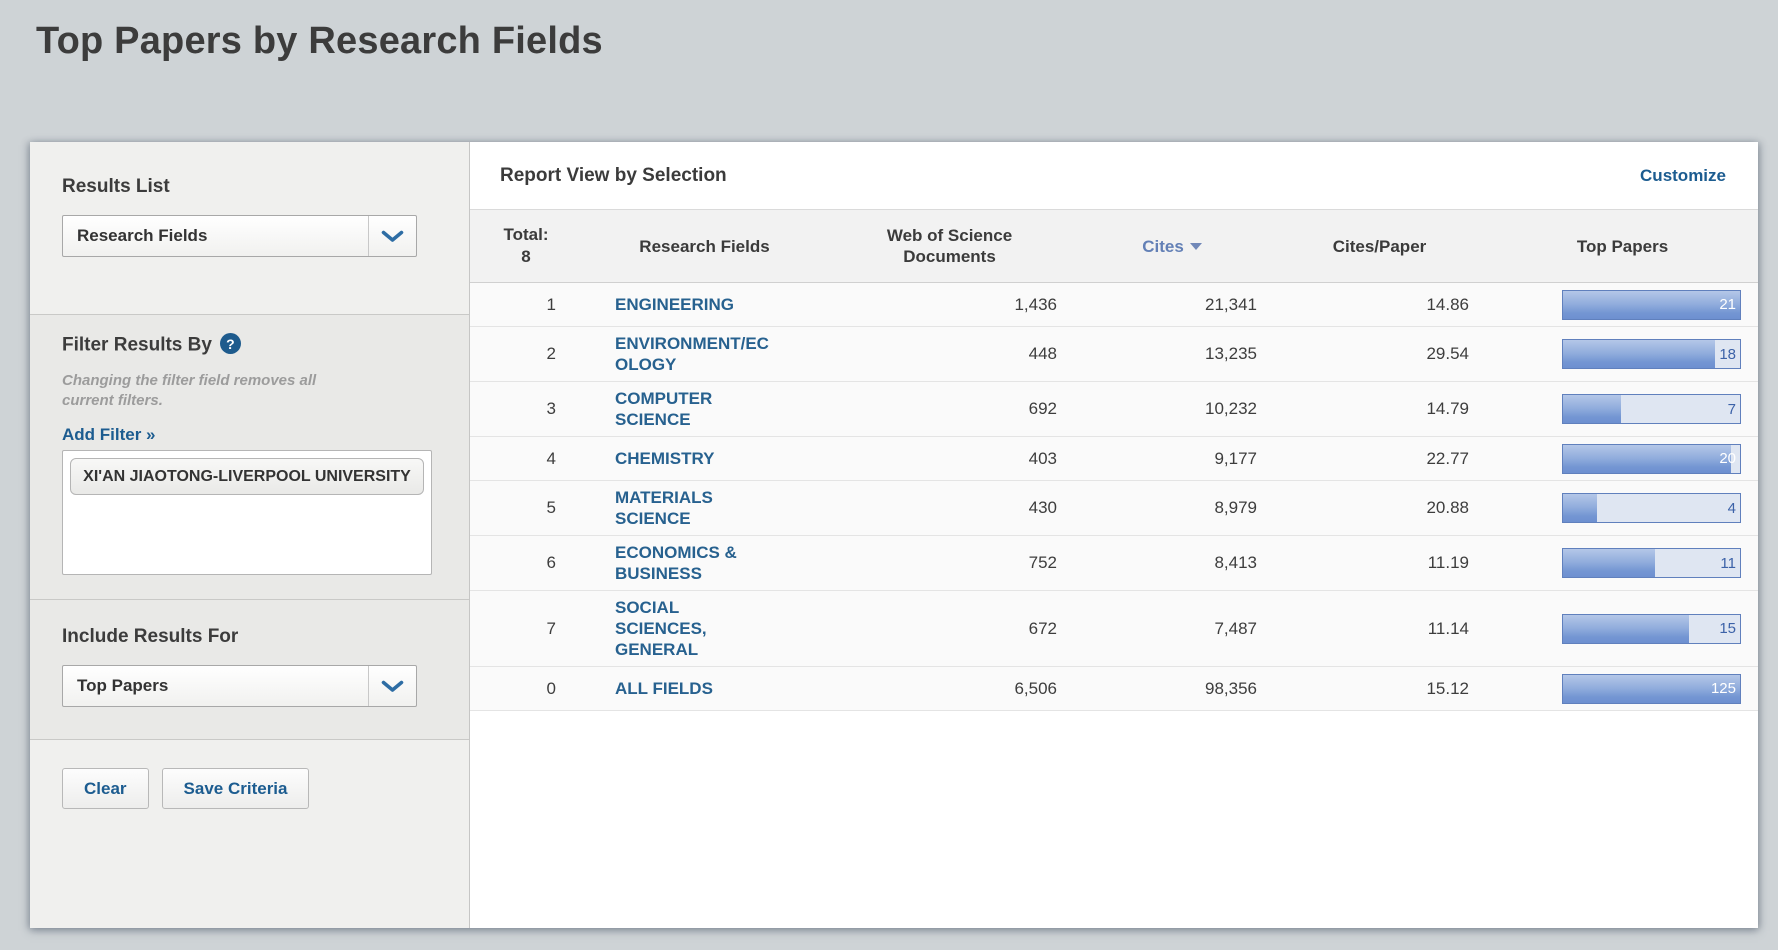  Describe the element at coordinates (1447, 507) in the screenshot. I see `cites-per-paper-value: 20.88` at that location.